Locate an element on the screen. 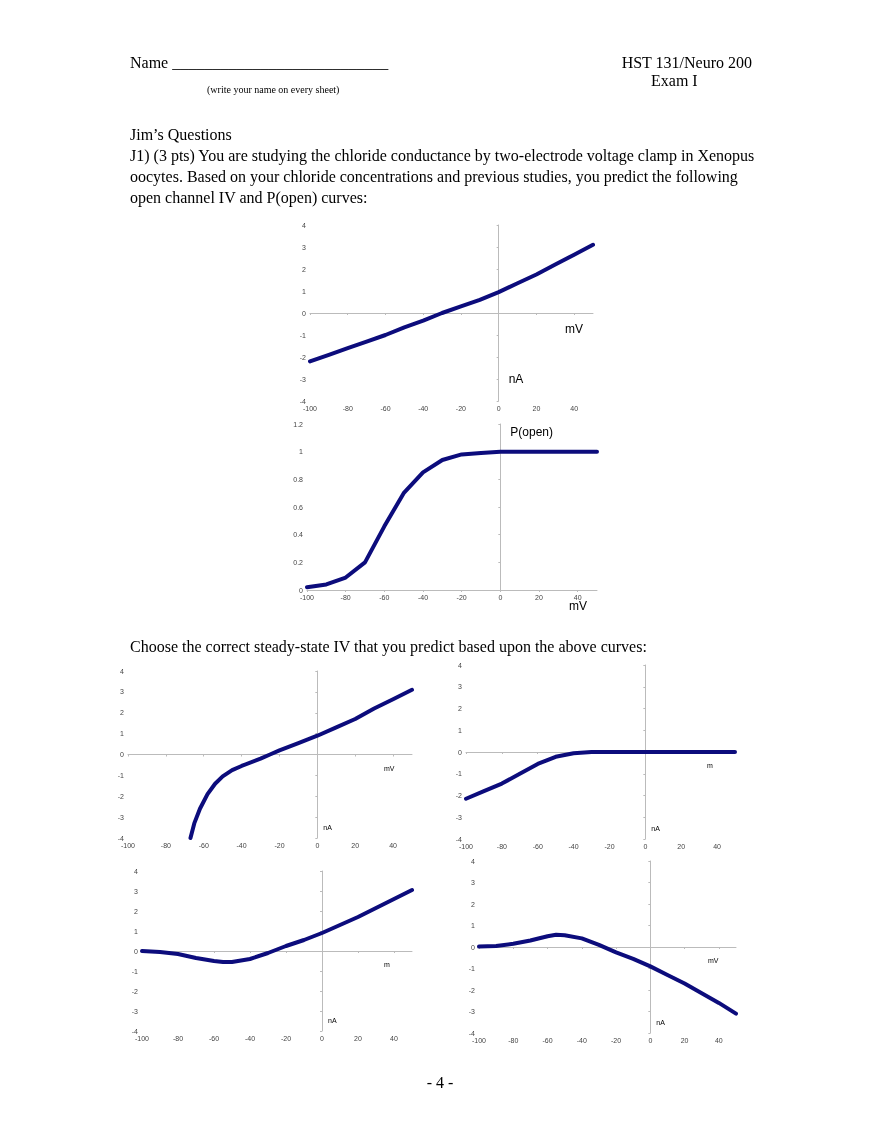 Image resolution: width=880 pixels, height=1139 pixels. y-axis-title: P(open) is located at coordinates (532, 432).